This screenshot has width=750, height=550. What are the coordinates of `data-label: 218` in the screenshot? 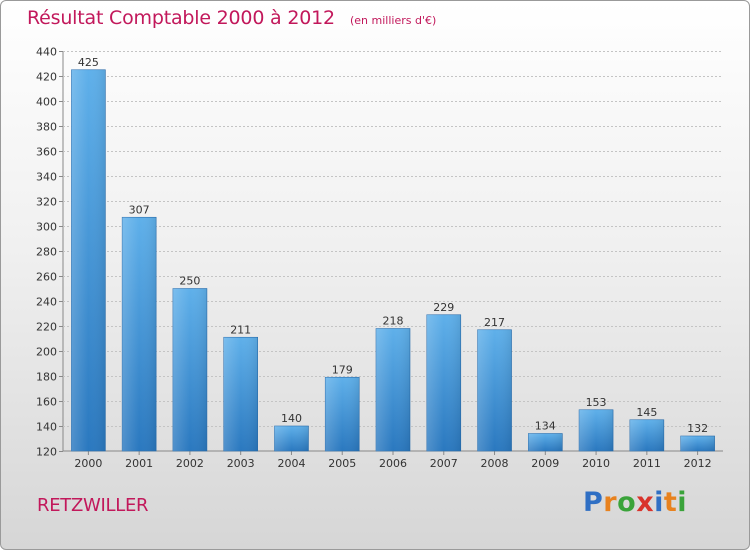 It's located at (393, 321).